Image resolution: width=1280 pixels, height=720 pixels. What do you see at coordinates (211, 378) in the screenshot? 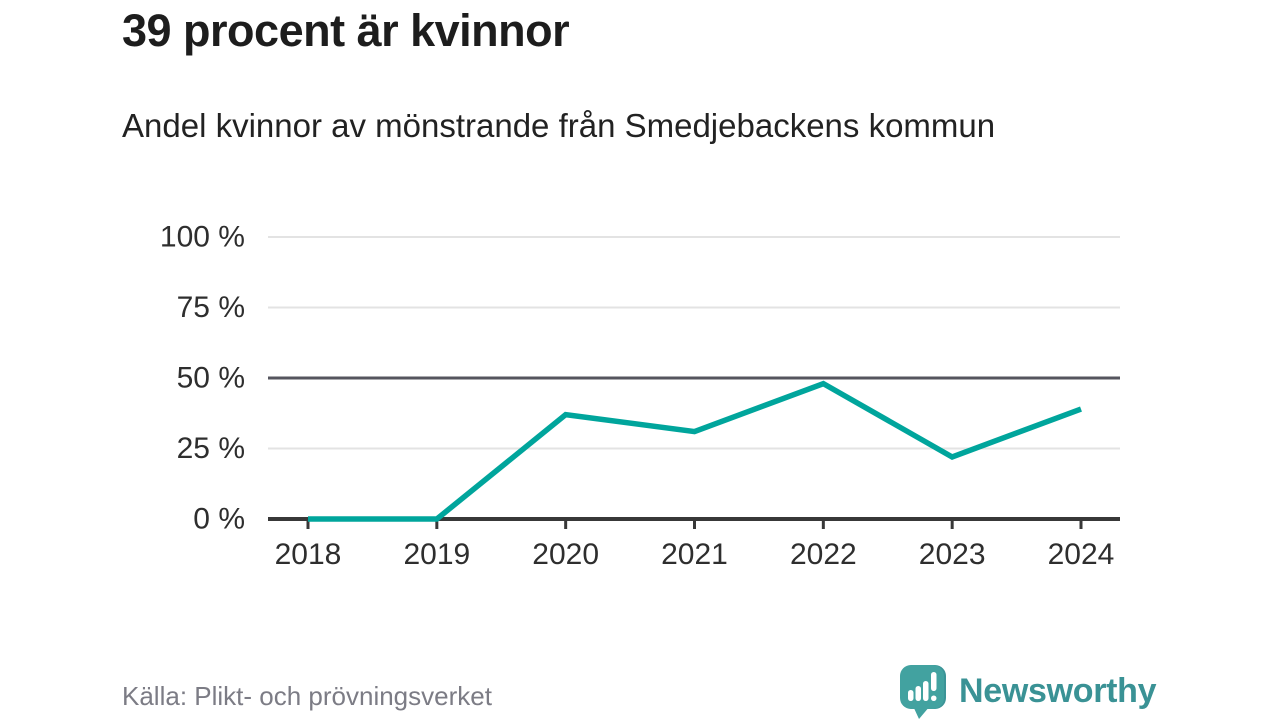
I see `y-tick-label: 50 %` at bounding box center [211, 378].